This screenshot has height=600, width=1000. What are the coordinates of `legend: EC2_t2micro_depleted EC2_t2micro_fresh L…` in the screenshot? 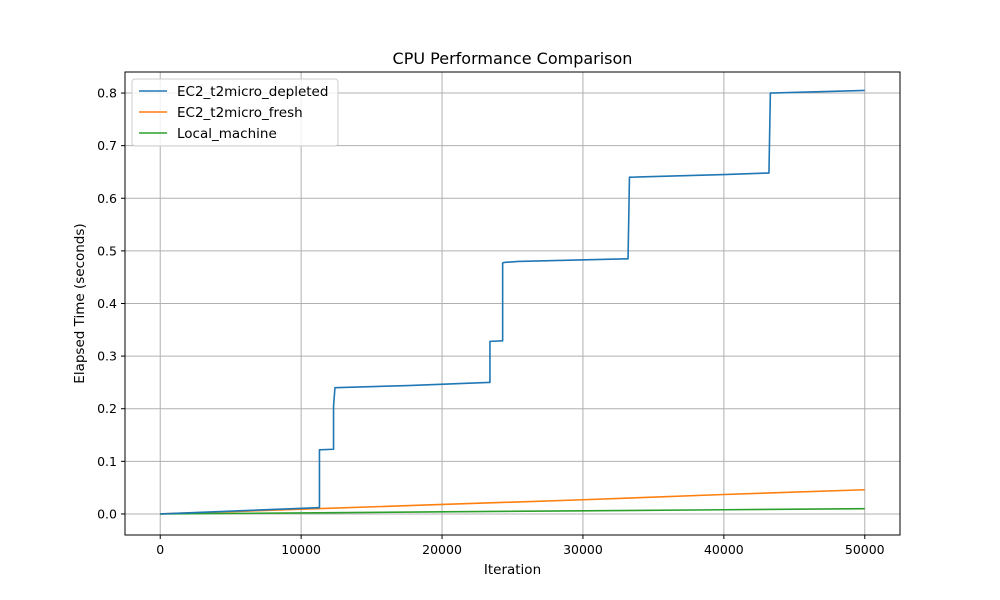 It's located at (235, 112).